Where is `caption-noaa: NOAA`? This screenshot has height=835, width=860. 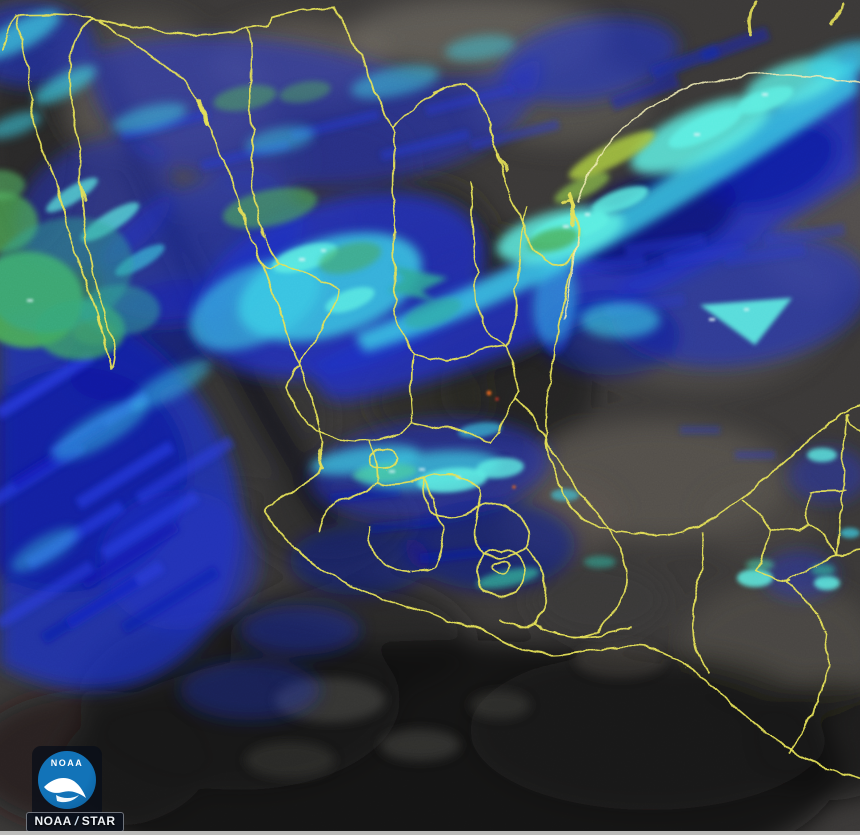
caption-noaa: NOAA is located at coordinates (53, 821).